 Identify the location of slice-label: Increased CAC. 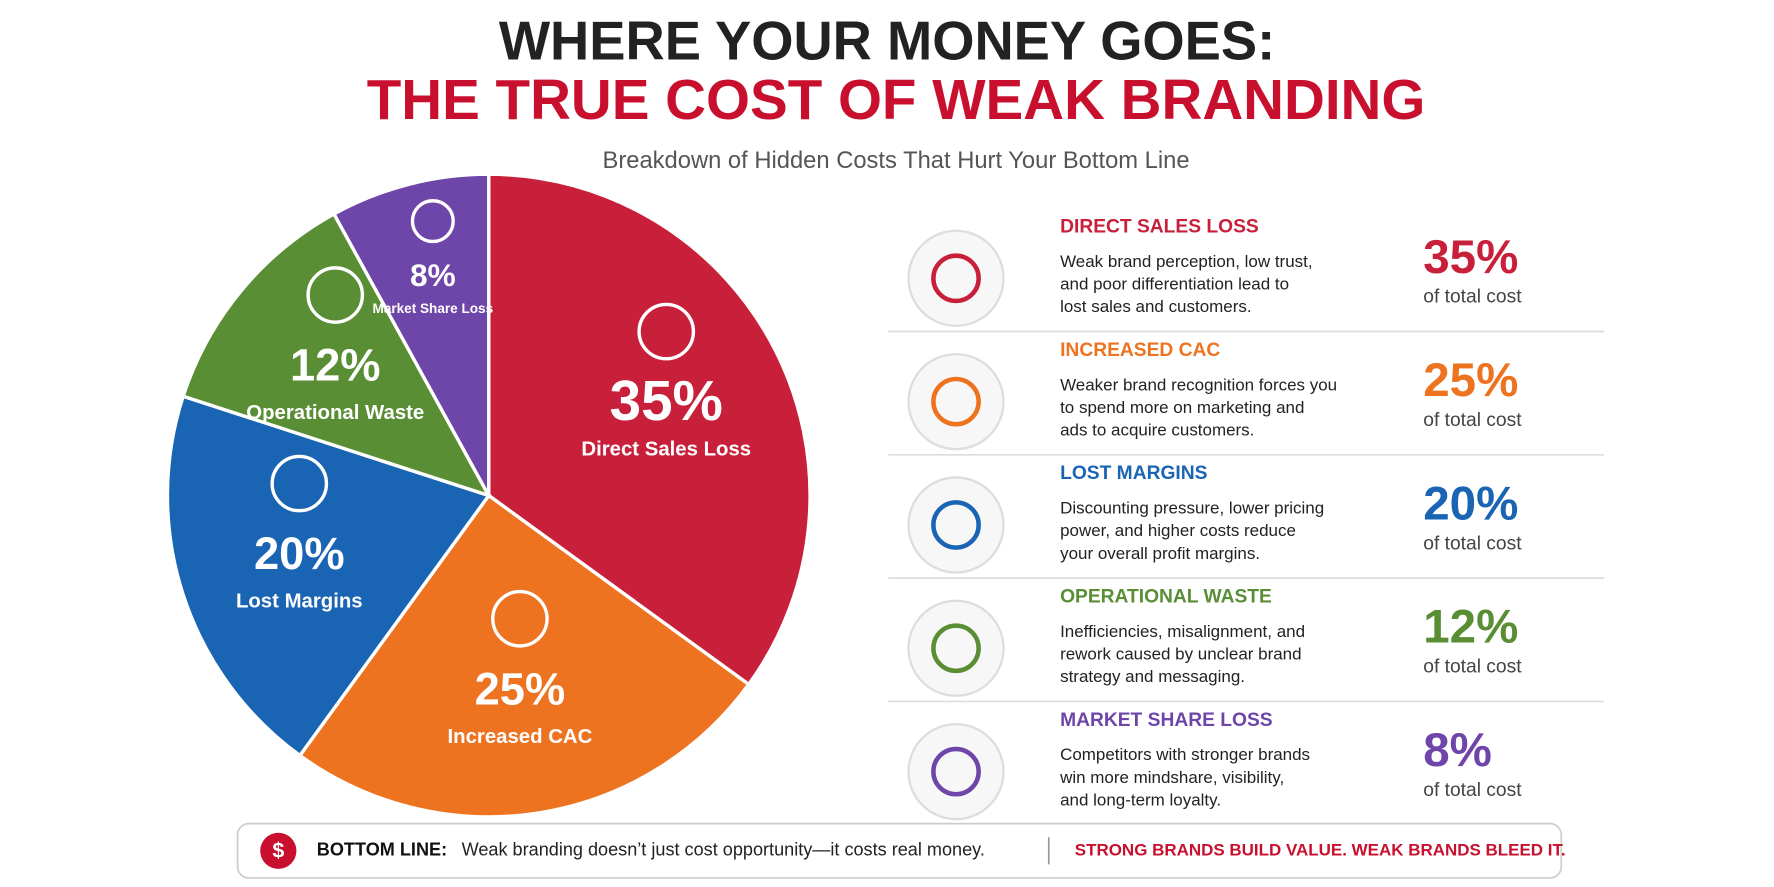
(519, 737).